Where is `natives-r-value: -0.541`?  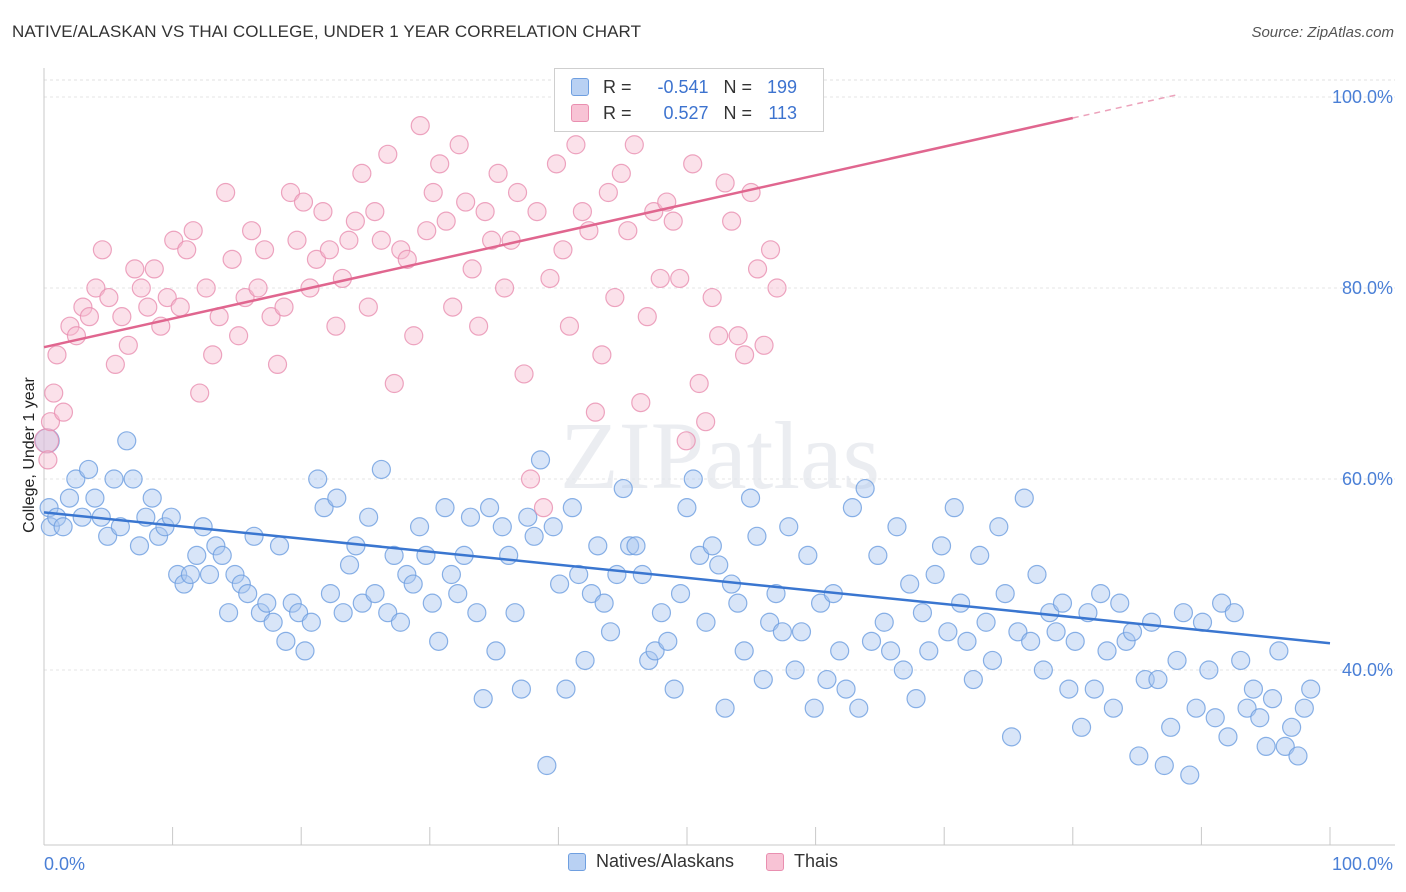 natives-r-value: -0.541 is located at coordinates (683, 86).